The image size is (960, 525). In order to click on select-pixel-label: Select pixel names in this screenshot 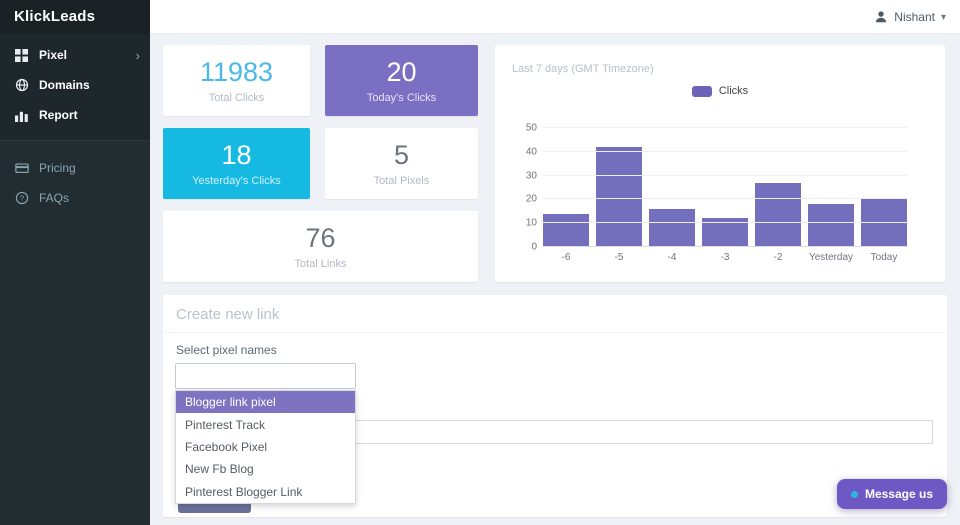, I will do `click(226, 350)`.